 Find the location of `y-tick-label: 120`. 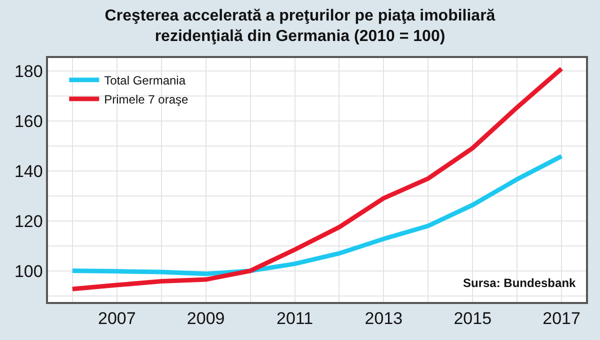

y-tick-label: 120 is located at coordinates (28, 221).